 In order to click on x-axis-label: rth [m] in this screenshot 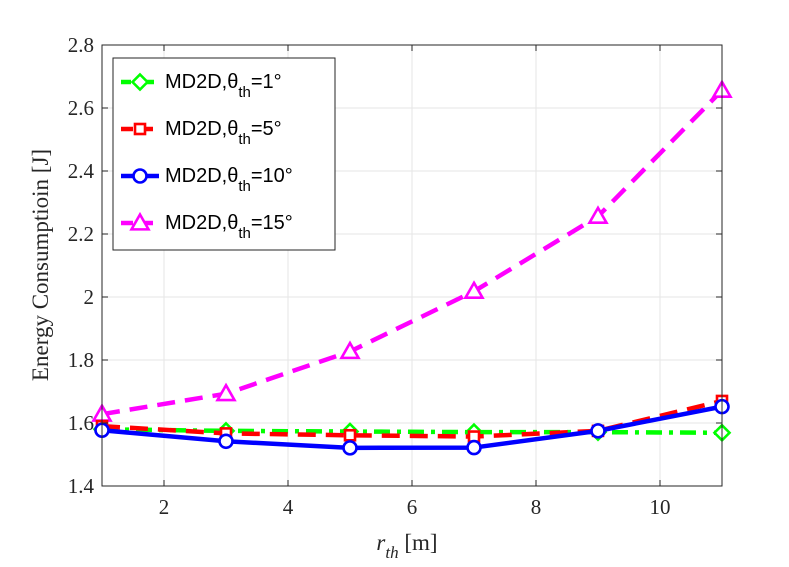, I will do `click(406, 546)`.